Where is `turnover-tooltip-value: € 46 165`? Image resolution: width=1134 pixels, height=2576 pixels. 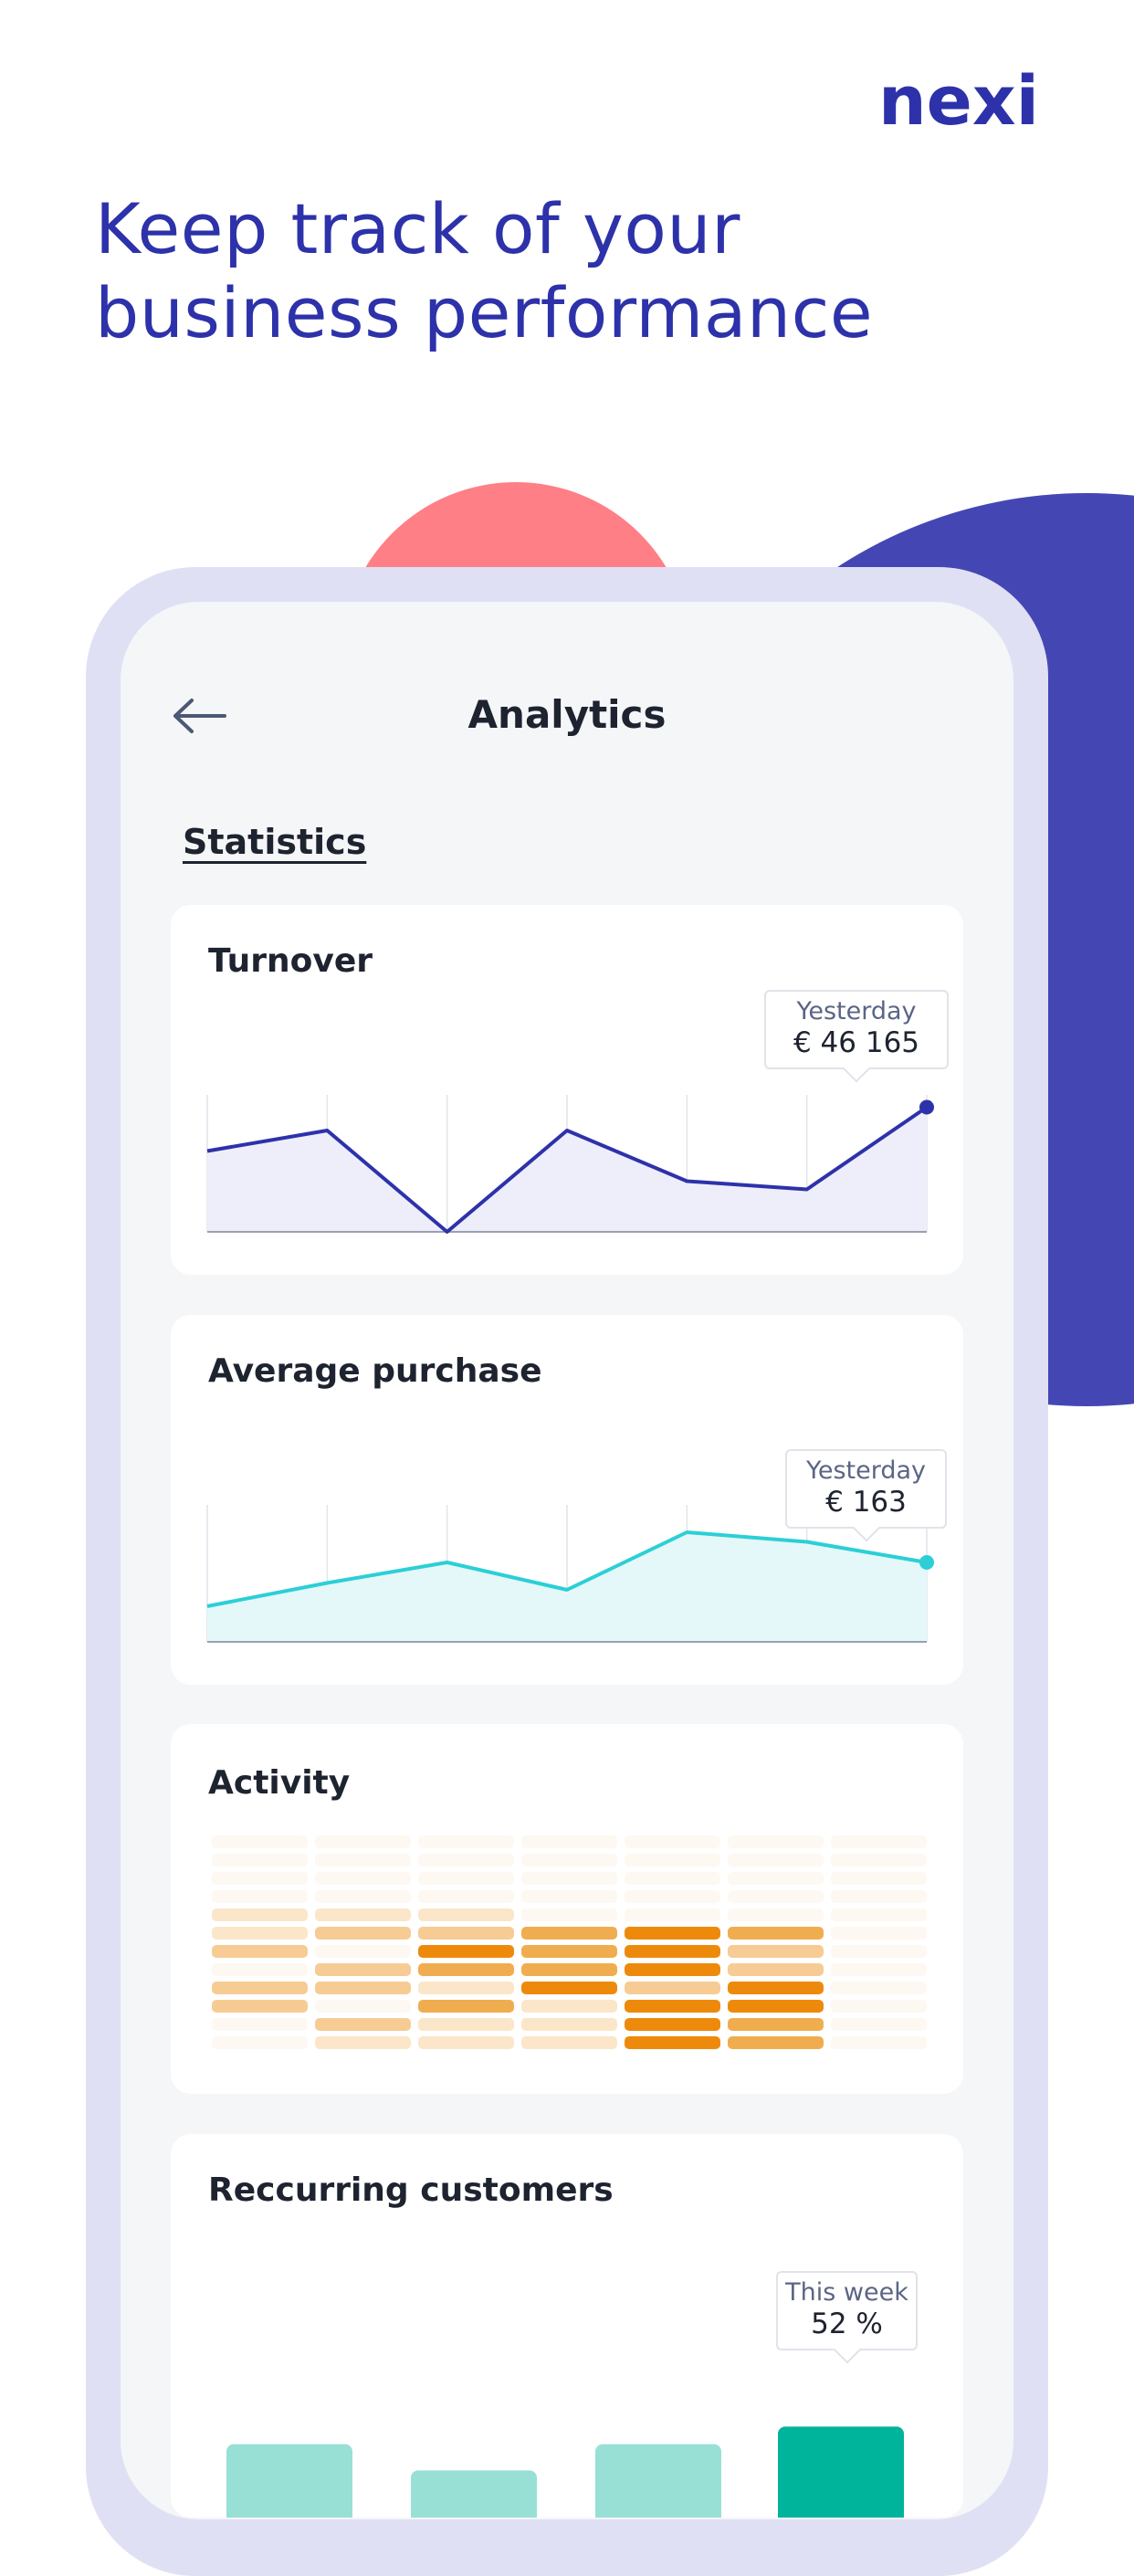
turnover-tooltip-value: € 46 165 is located at coordinates (856, 1042).